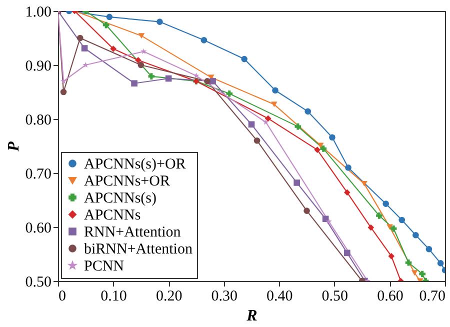 This screenshot has width=450, height=327. Describe the element at coordinates (169, 296) in the screenshot. I see `x-tick-label: 0.20` at that location.